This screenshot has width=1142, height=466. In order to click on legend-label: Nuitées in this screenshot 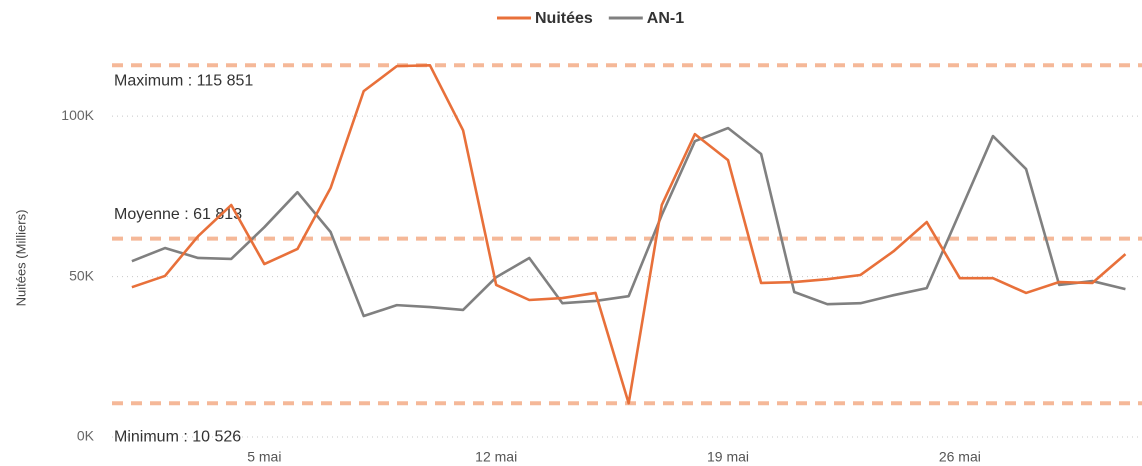, I will do `click(564, 18)`.